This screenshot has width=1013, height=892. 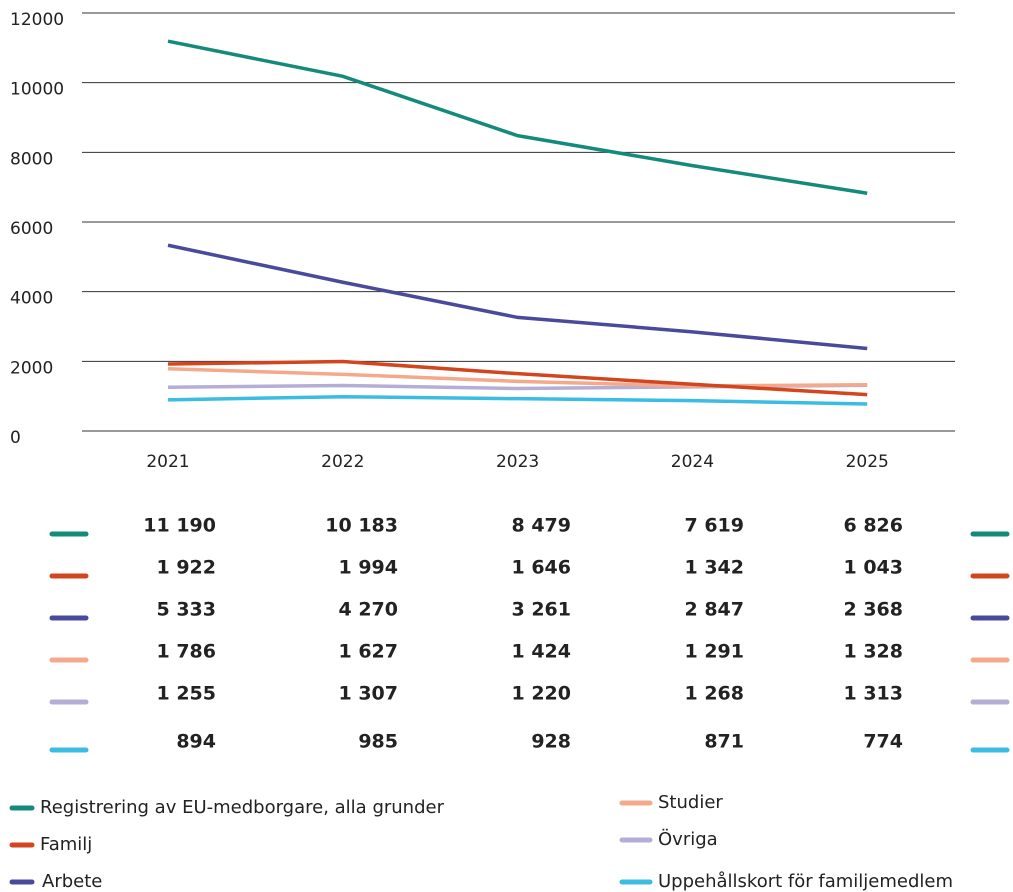 I want to click on legend-label: Studier, so click(x=690, y=802).